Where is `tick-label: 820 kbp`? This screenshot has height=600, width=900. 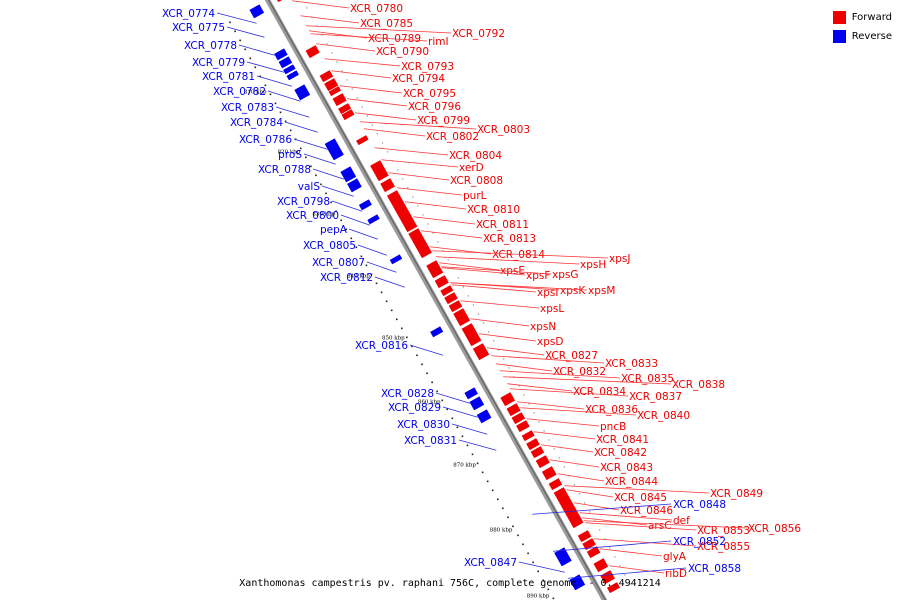
tick-label: 820 kbp is located at coordinates (289, 153).